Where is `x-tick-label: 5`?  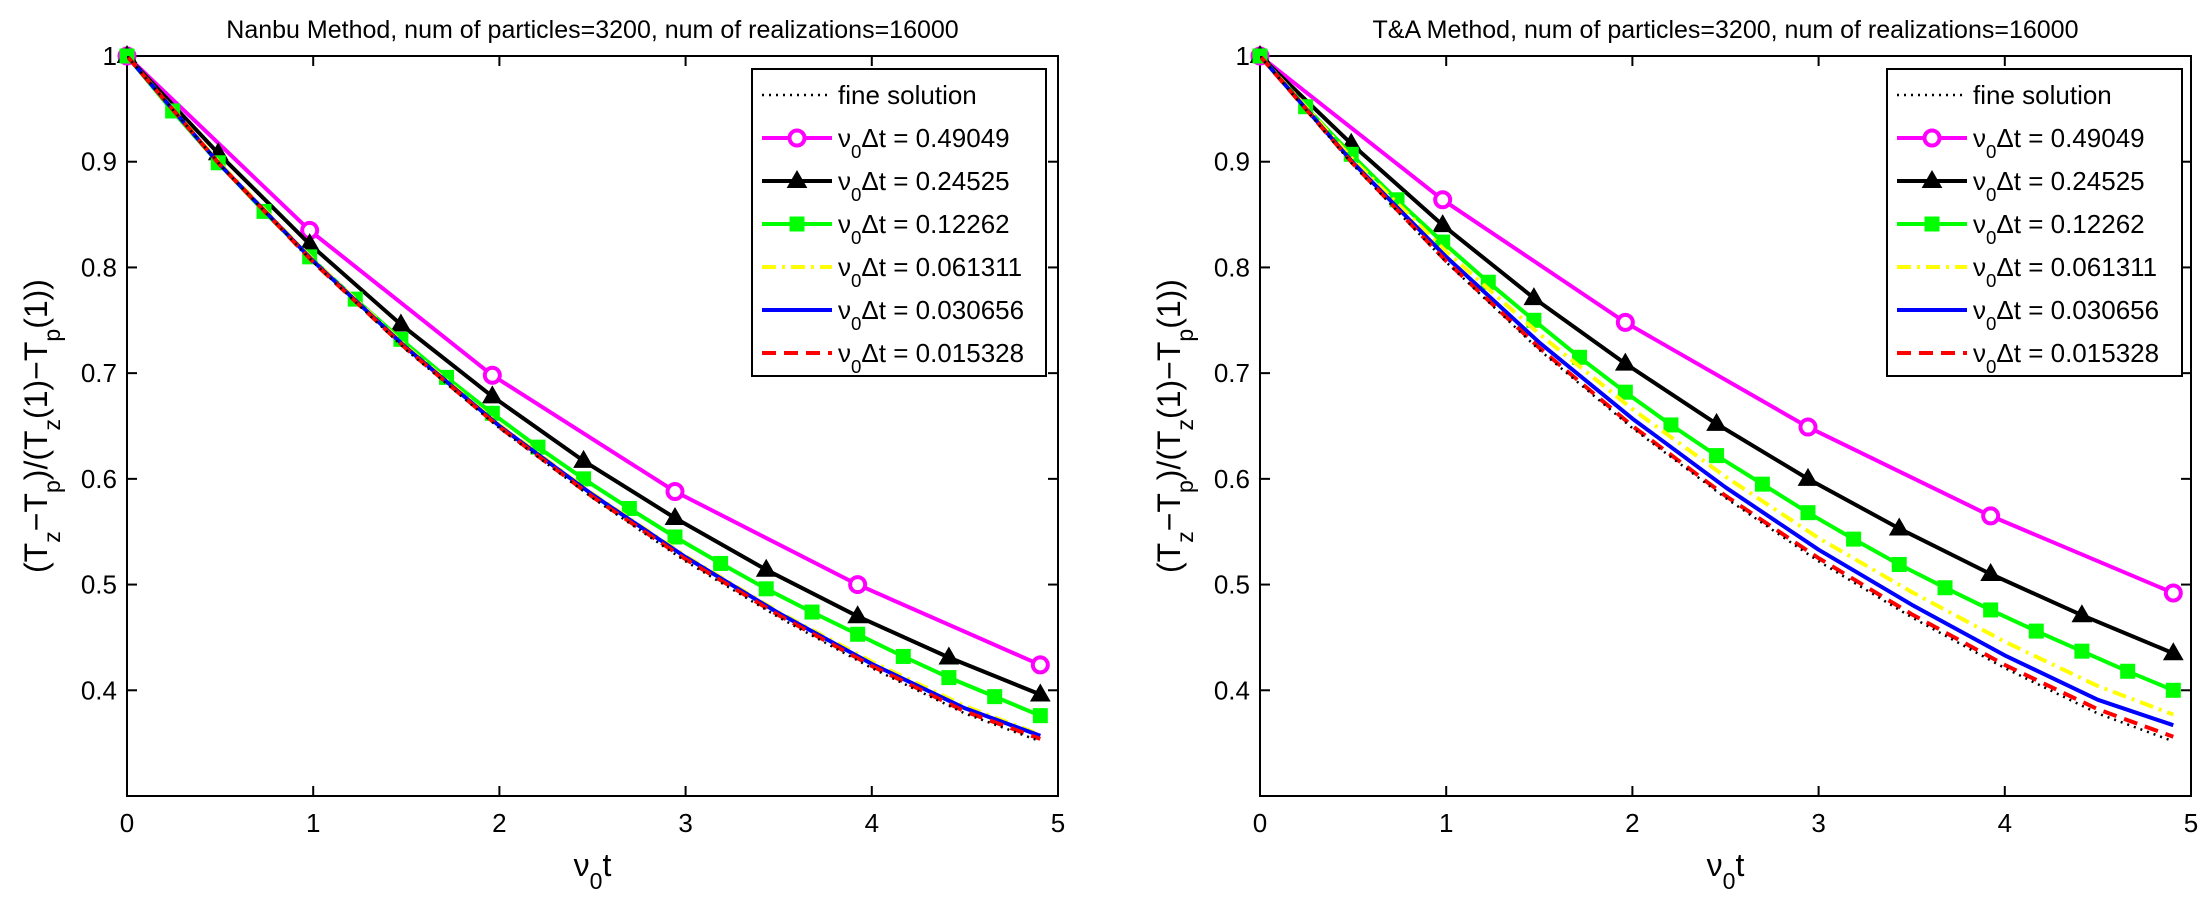
x-tick-label: 5 is located at coordinates (1058, 823).